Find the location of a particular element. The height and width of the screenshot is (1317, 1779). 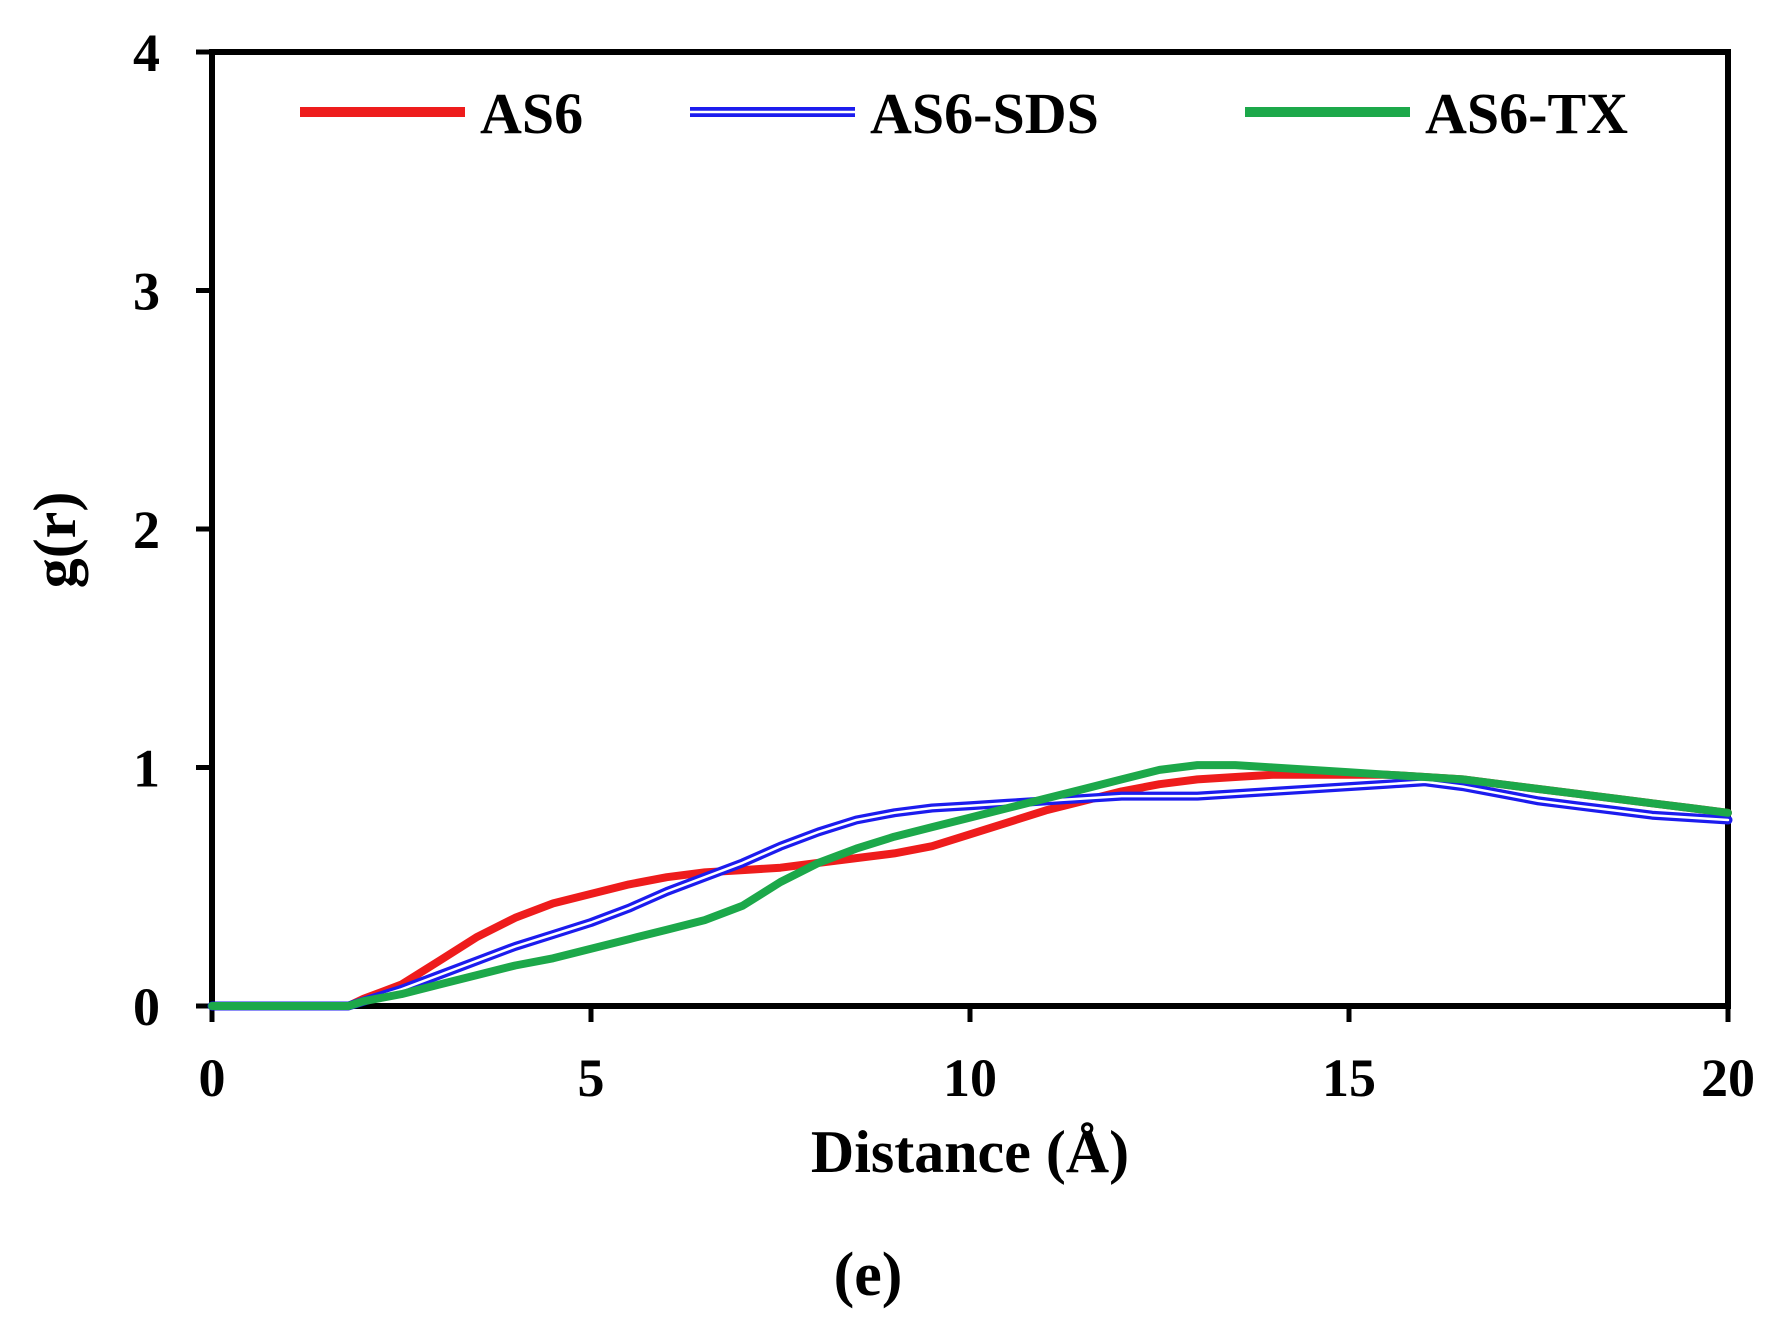

x-tick-label: 20 is located at coordinates (1728, 1078).